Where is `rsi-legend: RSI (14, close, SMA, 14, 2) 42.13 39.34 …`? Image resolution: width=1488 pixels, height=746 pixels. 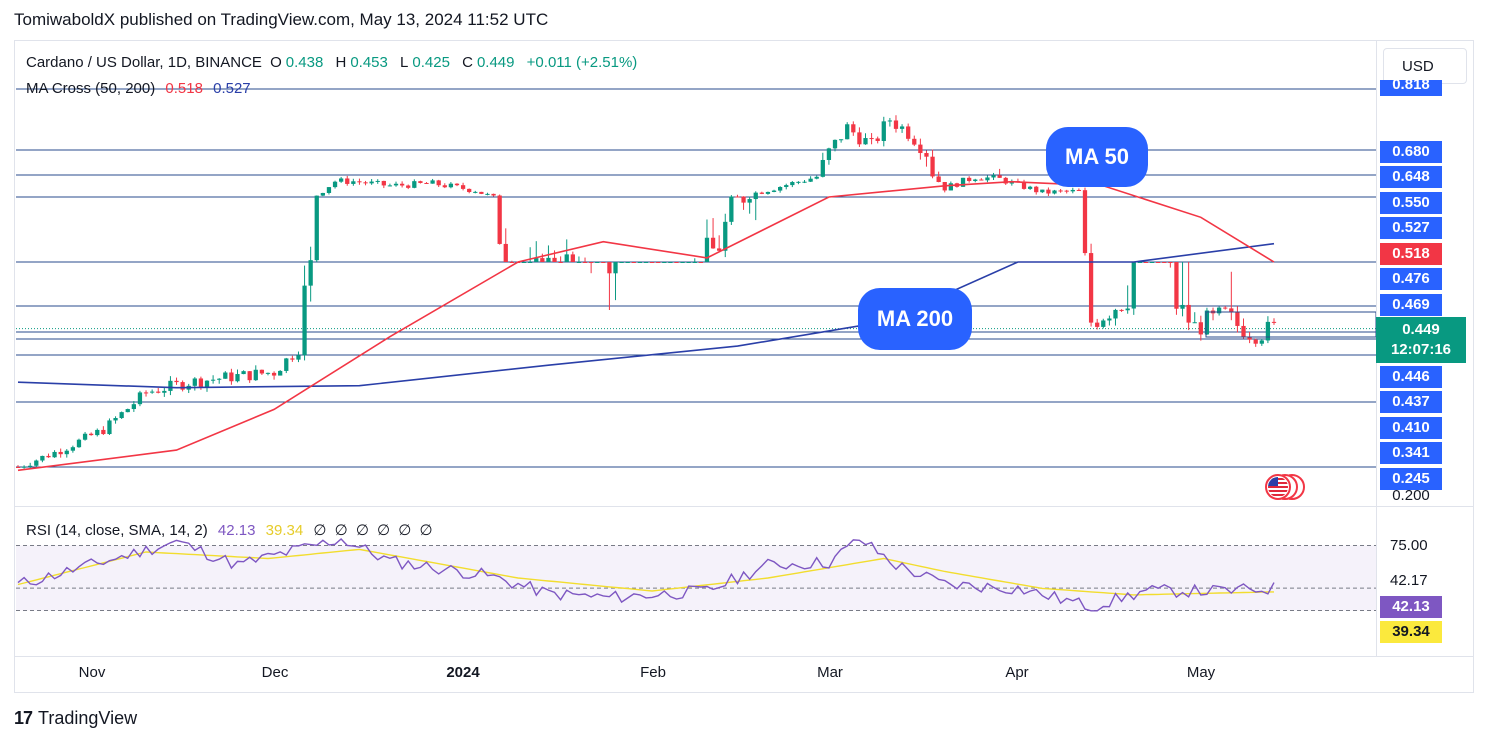
rsi-legend: RSI (14, close, SMA, 14, 2) 42.13 39.34 … is located at coordinates (230, 530).